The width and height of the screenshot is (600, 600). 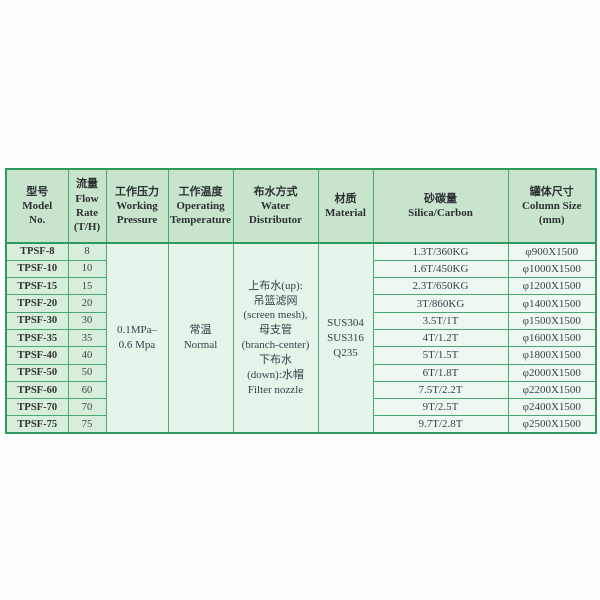 What do you see at coordinates (37, 372) in the screenshot?
I see `model-cell: TPSF-50` at bounding box center [37, 372].